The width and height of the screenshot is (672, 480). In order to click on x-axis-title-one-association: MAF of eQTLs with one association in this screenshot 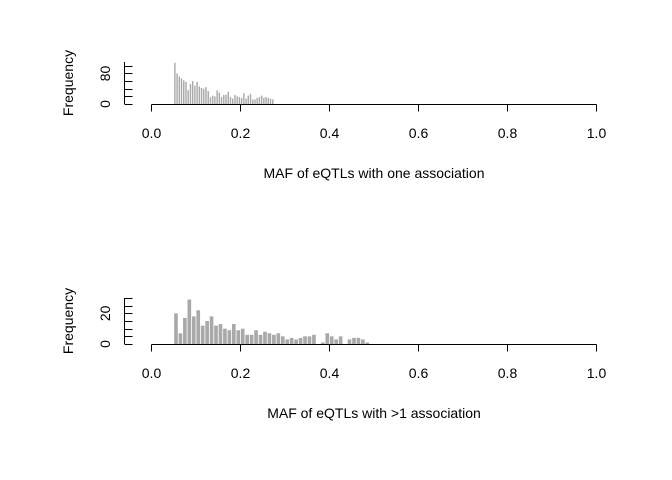, I will do `click(374, 173)`.